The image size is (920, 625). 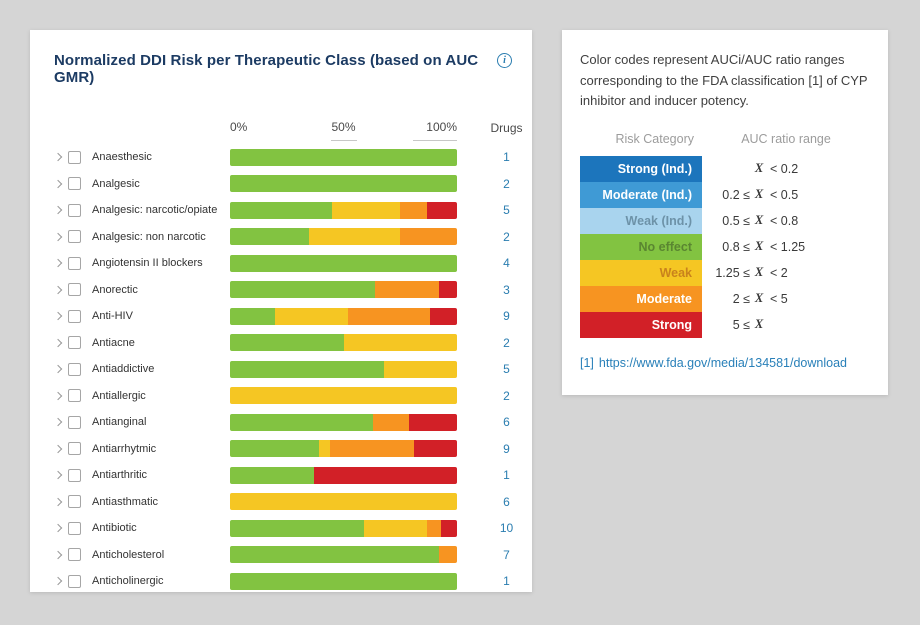 I want to click on row-label: Anorectic, so click(x=115, y=289).